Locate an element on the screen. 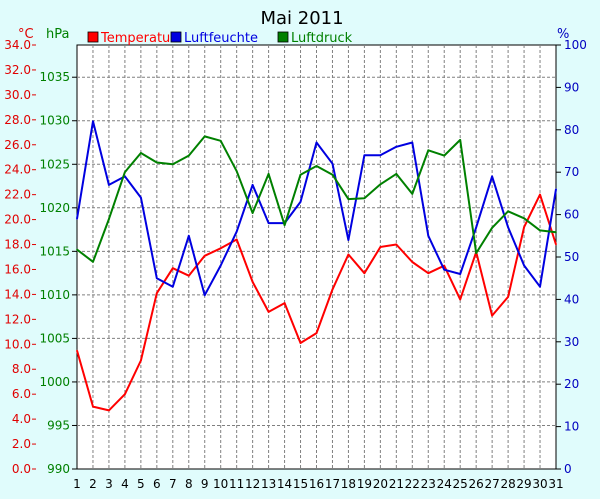  temperature-tick-label: 18.0 is located at coordinates (17, 245).